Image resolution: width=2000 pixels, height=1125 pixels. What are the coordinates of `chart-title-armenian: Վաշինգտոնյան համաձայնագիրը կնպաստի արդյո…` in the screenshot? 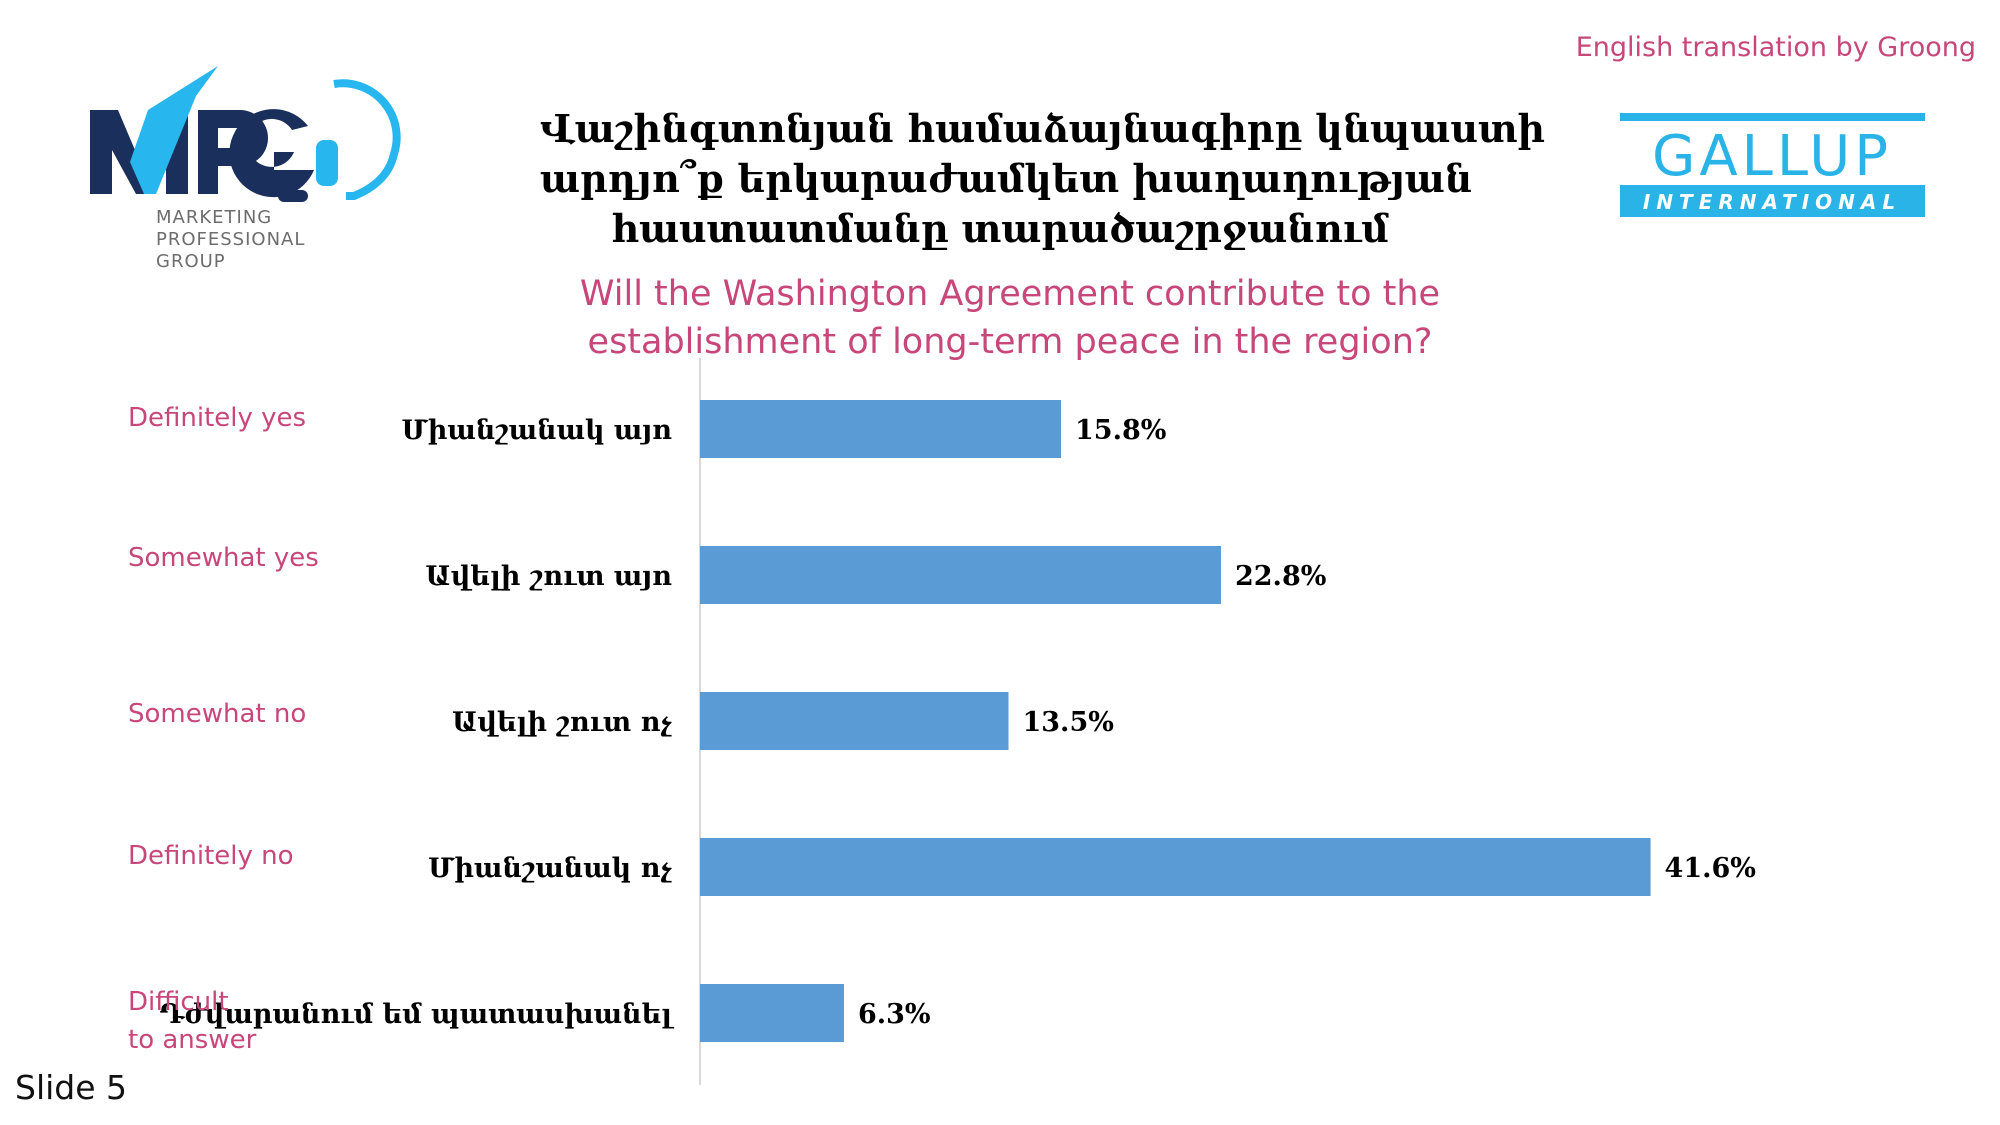 It's located at (1043, 179).